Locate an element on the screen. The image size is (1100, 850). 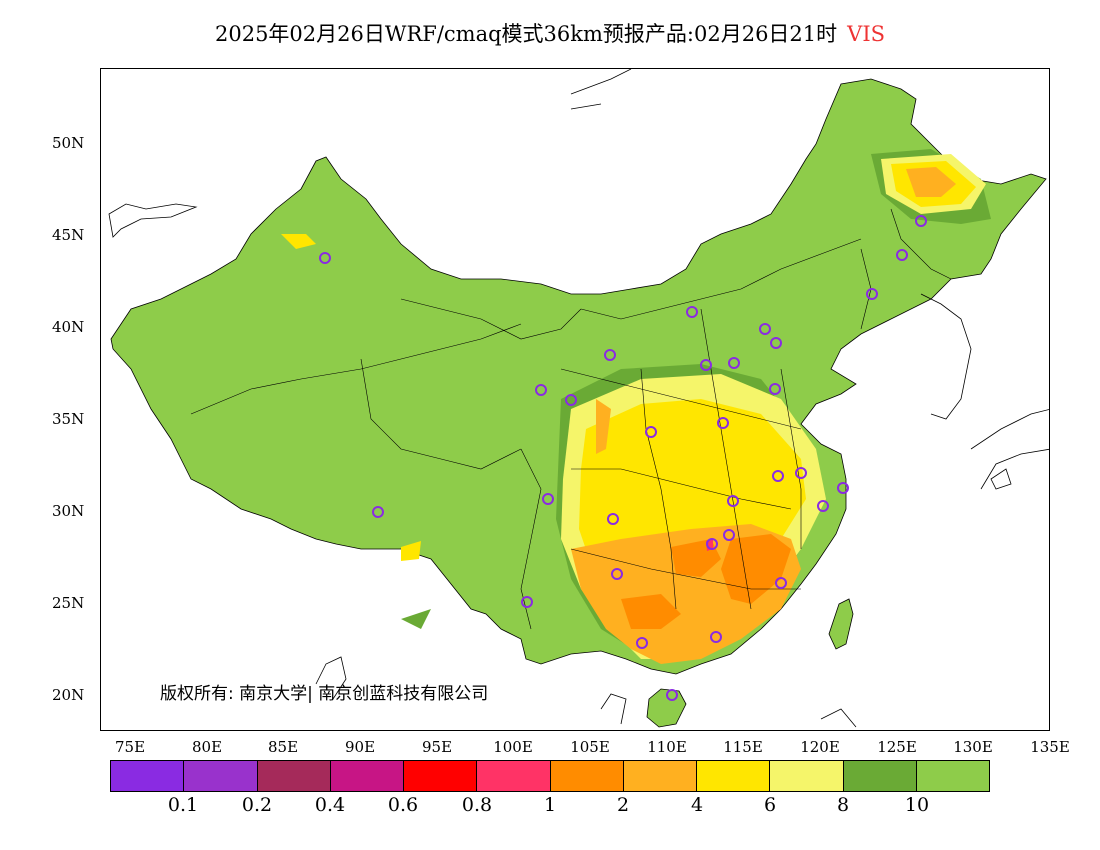
lat-label-30n: 30N is located at coordinates (68, 511).